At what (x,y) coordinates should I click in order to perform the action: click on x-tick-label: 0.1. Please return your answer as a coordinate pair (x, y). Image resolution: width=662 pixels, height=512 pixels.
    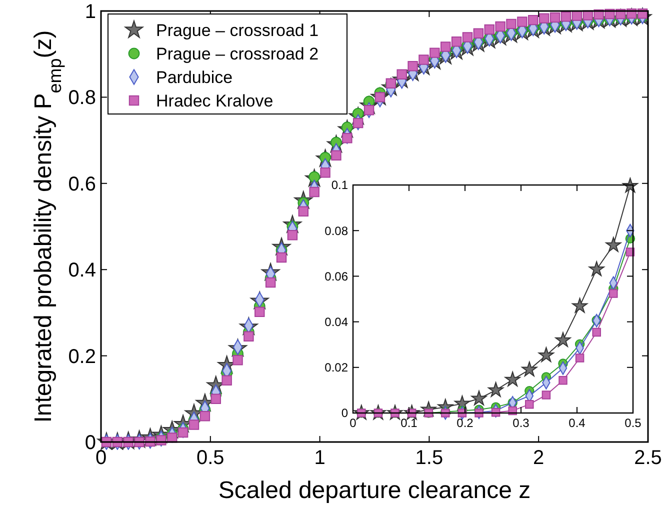
    Looking at the image, I should click on (409, 423).